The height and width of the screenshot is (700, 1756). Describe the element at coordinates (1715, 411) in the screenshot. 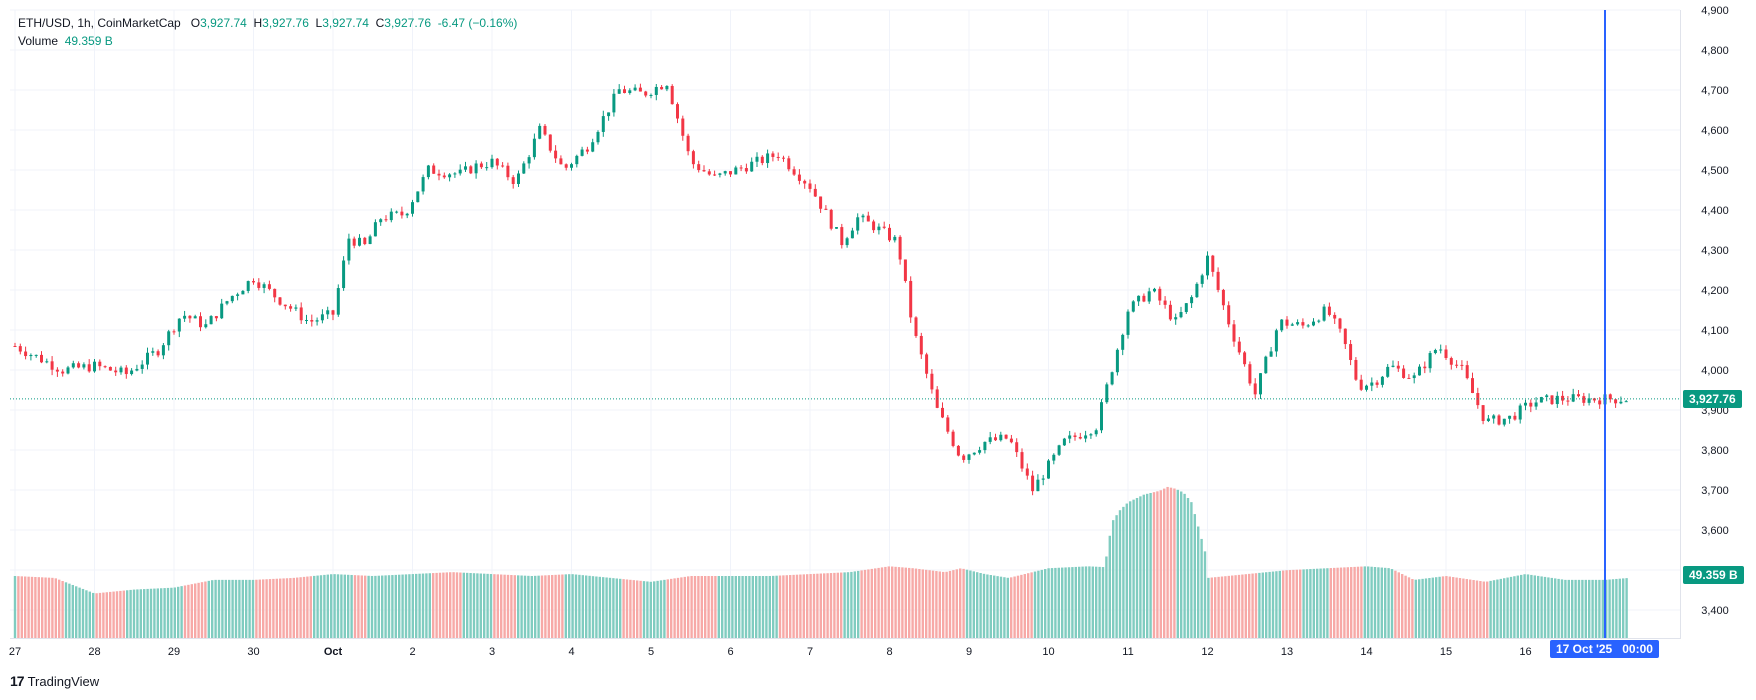

I see `price-tick-label: 3,900` at that location.